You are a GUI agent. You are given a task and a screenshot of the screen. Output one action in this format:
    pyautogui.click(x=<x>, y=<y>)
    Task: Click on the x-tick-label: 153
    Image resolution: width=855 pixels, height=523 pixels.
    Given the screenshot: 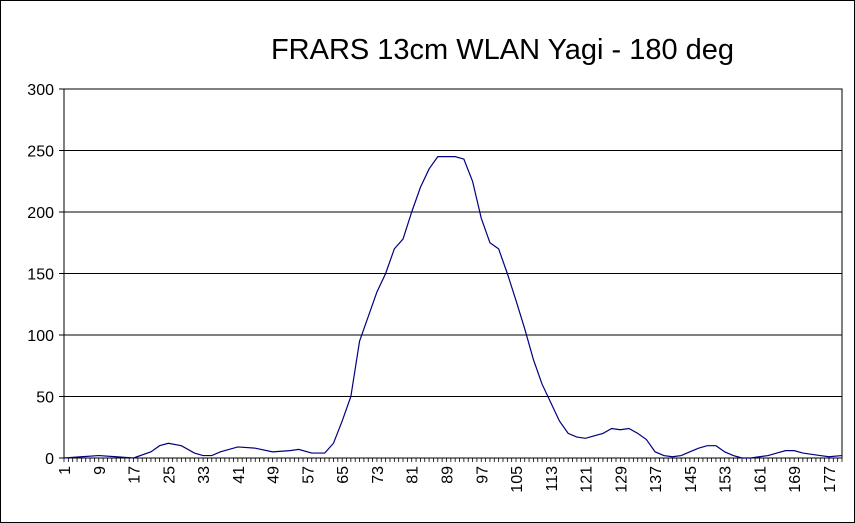 What is the action you would take?
    pyautogui.click(x=726, y=479)
    